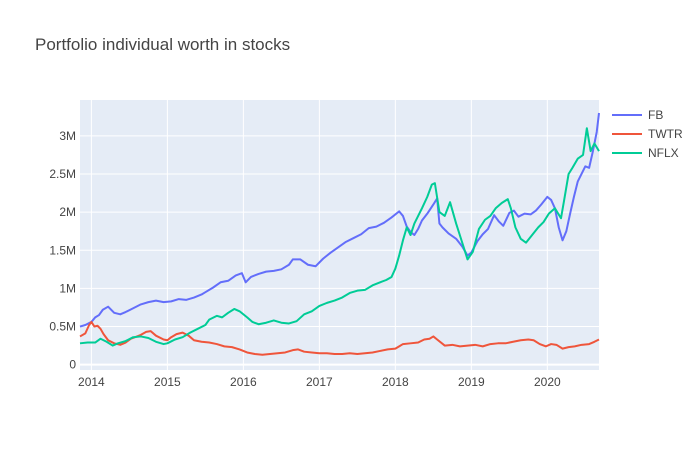  What do you see at coordinates (665, 134) in the screenshot?
I see `legend-label-twtr: TWTR` at bounding box center [665, 134].